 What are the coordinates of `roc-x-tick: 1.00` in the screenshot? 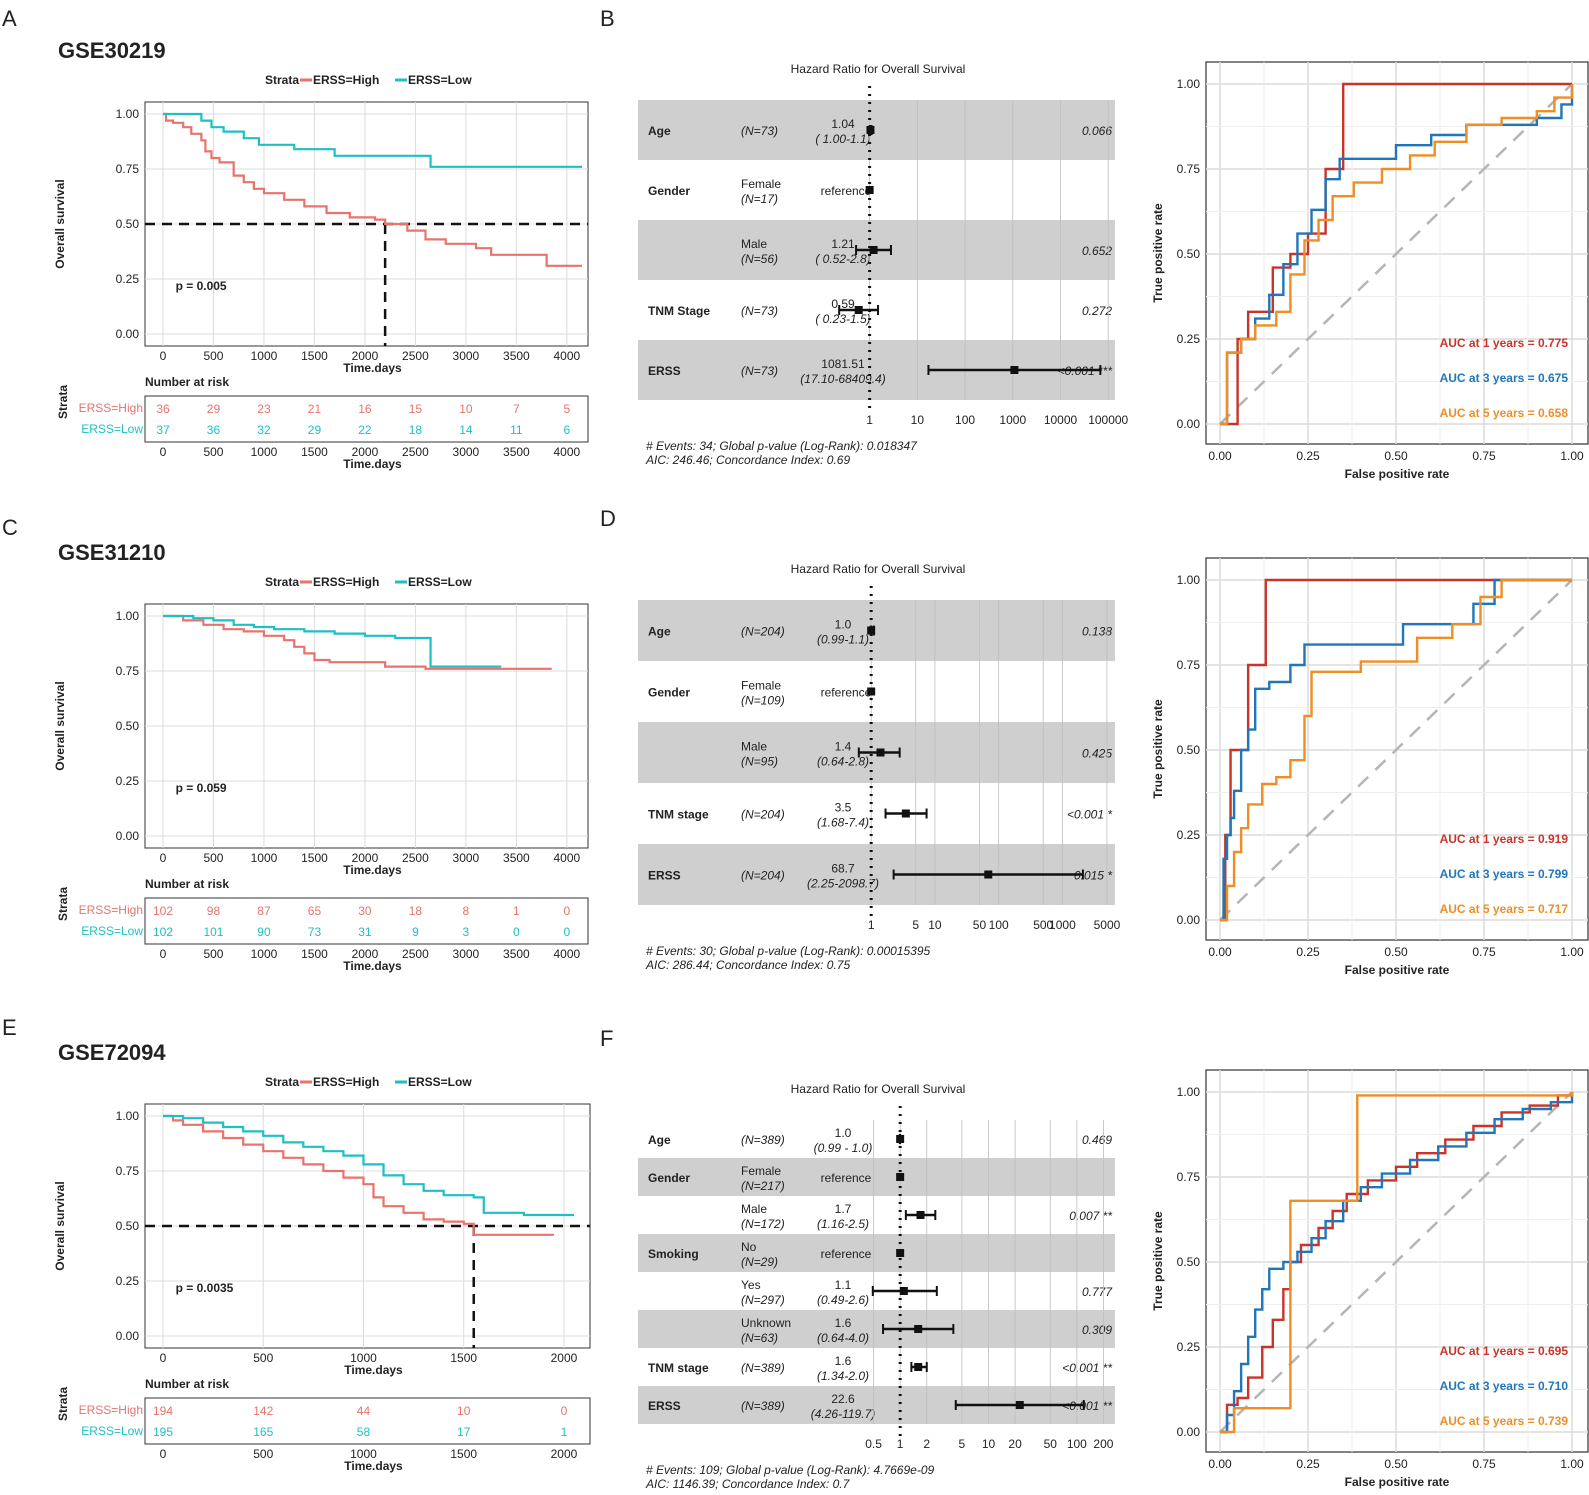 It's located at (1572, 1464).